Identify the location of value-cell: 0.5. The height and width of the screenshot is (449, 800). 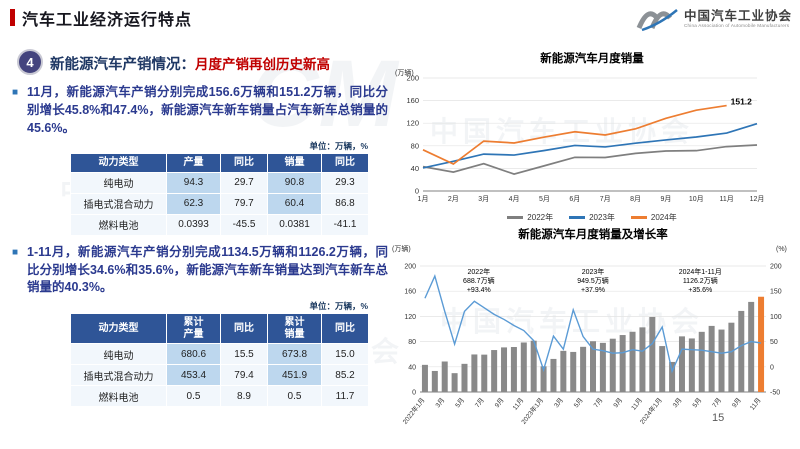
(193, 396).